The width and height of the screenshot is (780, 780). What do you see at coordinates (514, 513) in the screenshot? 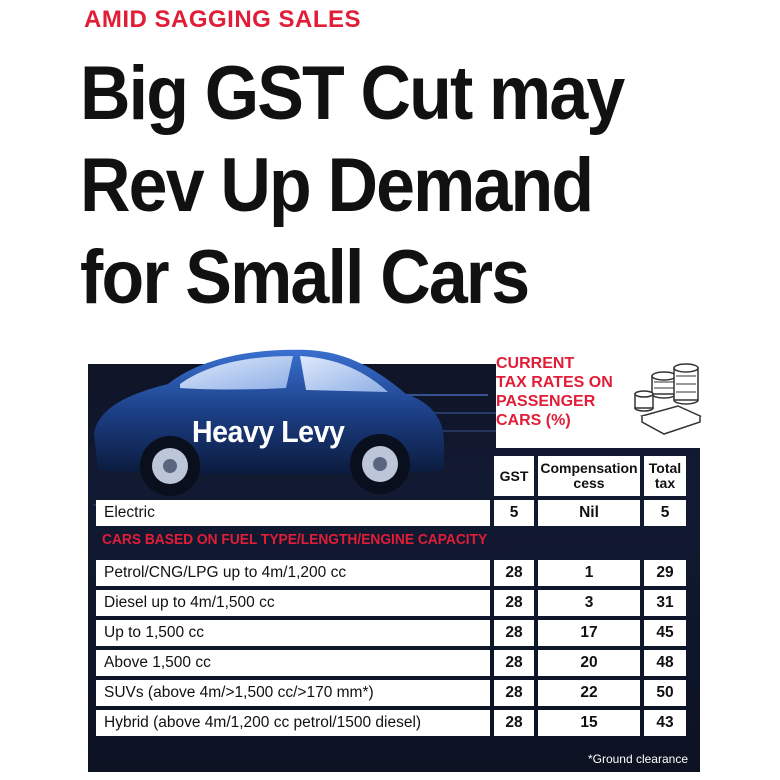
I see `row-gst: 5` at bounding box center [514, 513].